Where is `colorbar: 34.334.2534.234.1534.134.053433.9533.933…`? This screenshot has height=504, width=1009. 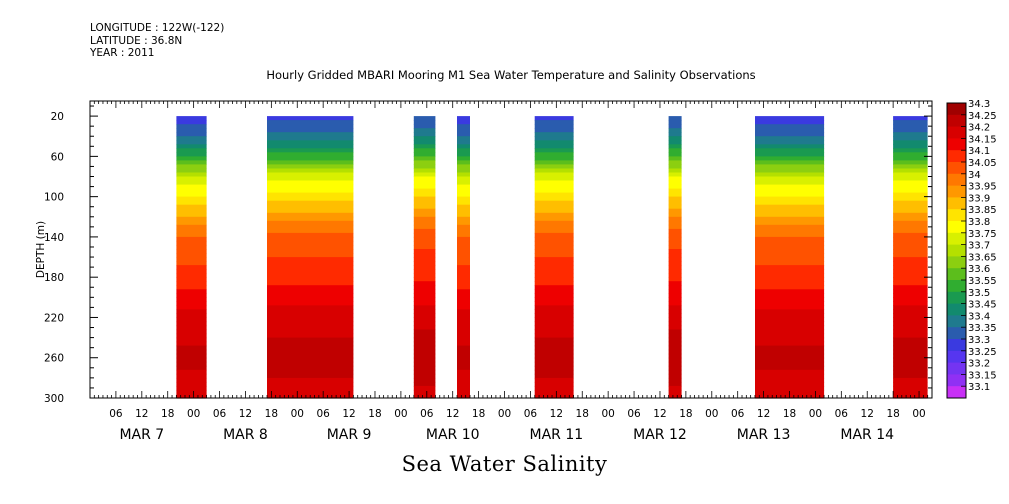
colorbar: 34.334.2534.234.1534.134.053433.9533.933… is located at coordinates (971, 249).